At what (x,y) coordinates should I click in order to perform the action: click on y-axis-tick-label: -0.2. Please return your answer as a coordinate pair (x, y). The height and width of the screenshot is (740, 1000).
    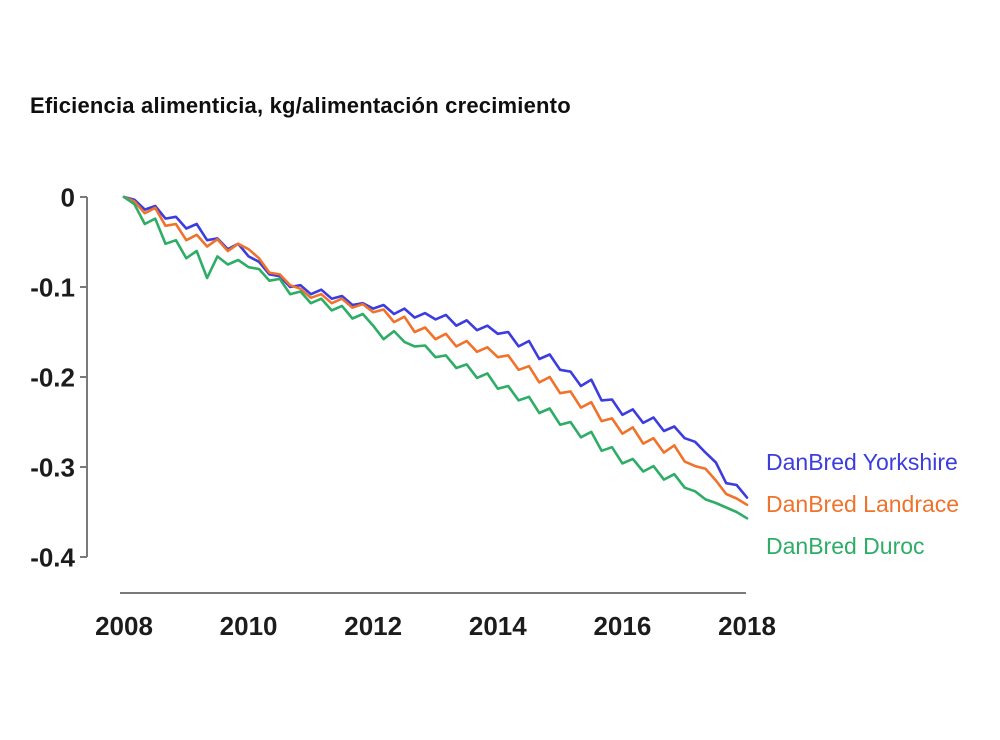
    Looking at the image, I should click on (52, 377).